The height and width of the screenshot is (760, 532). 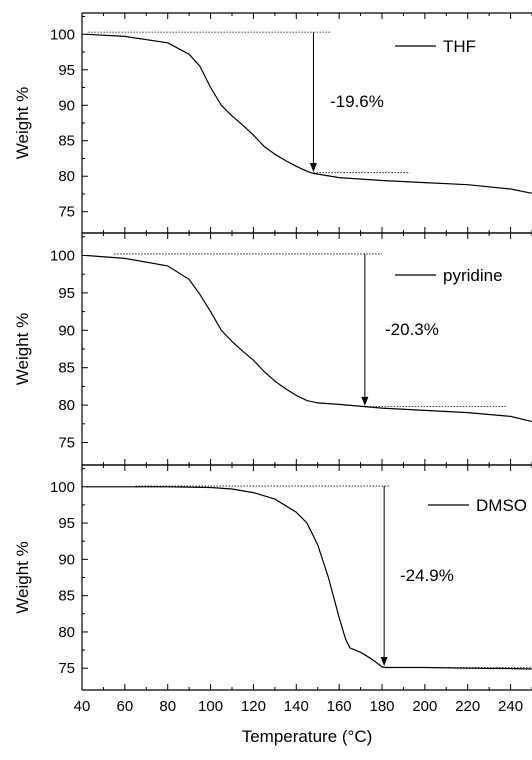 What do you see at coordinates (427, 575) in the screenshot?
I see `mass-loss-label: -24.9%` at bounding box center [427, 575].